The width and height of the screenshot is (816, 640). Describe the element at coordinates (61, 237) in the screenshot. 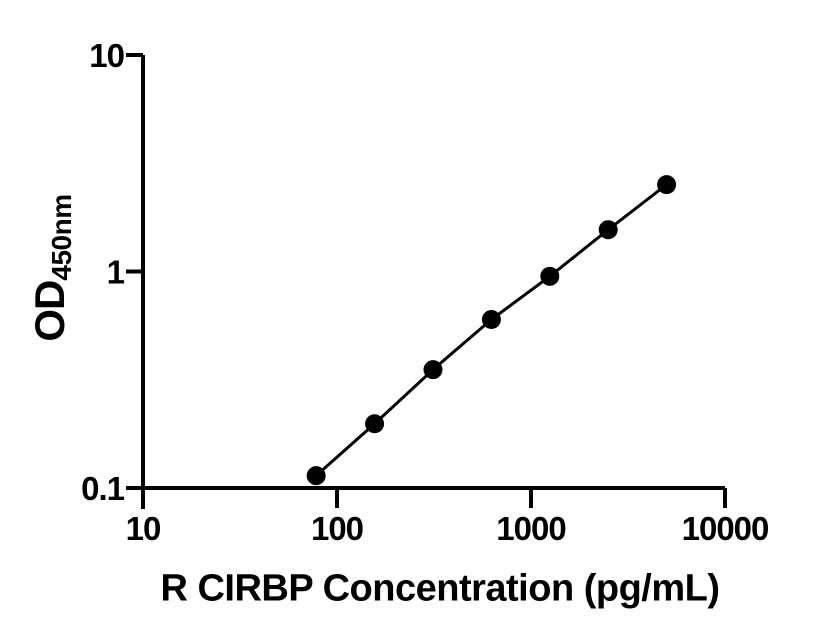

I see `y-axis-title-subscript: 450nm` at that location.